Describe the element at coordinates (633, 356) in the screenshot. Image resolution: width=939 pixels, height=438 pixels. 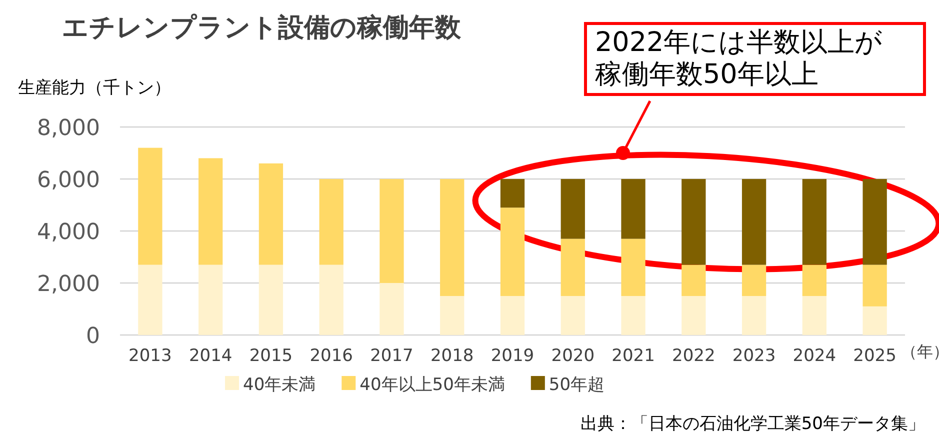
I see `x-tick-label: 2021` at that location.